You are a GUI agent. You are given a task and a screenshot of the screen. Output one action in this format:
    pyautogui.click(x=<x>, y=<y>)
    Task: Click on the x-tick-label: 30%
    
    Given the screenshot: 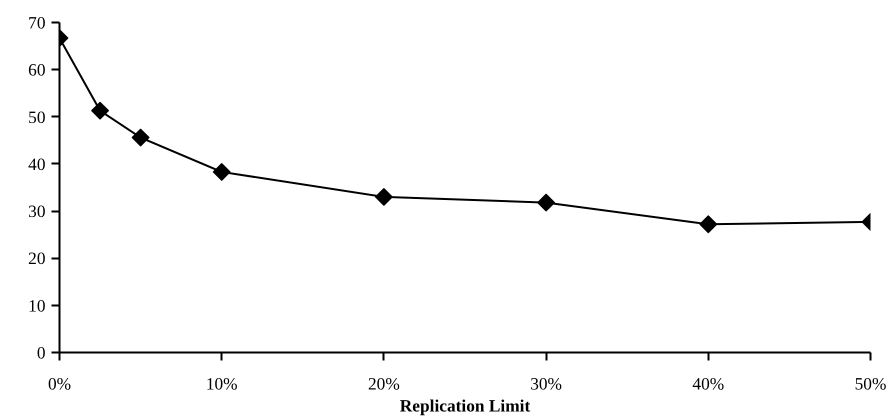 What is the action you would take?
    pyautogui.click(x=546, y=384)
    